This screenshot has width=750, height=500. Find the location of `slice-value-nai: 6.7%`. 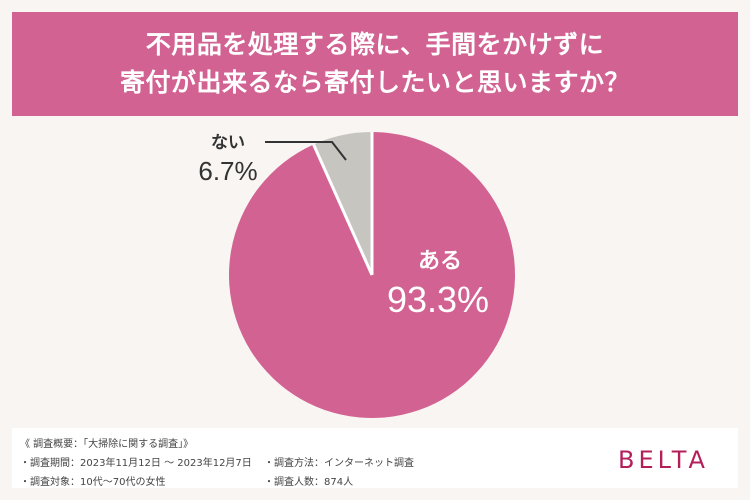

slice-value-nai: 6.7% is located at coordinates (227, 171).